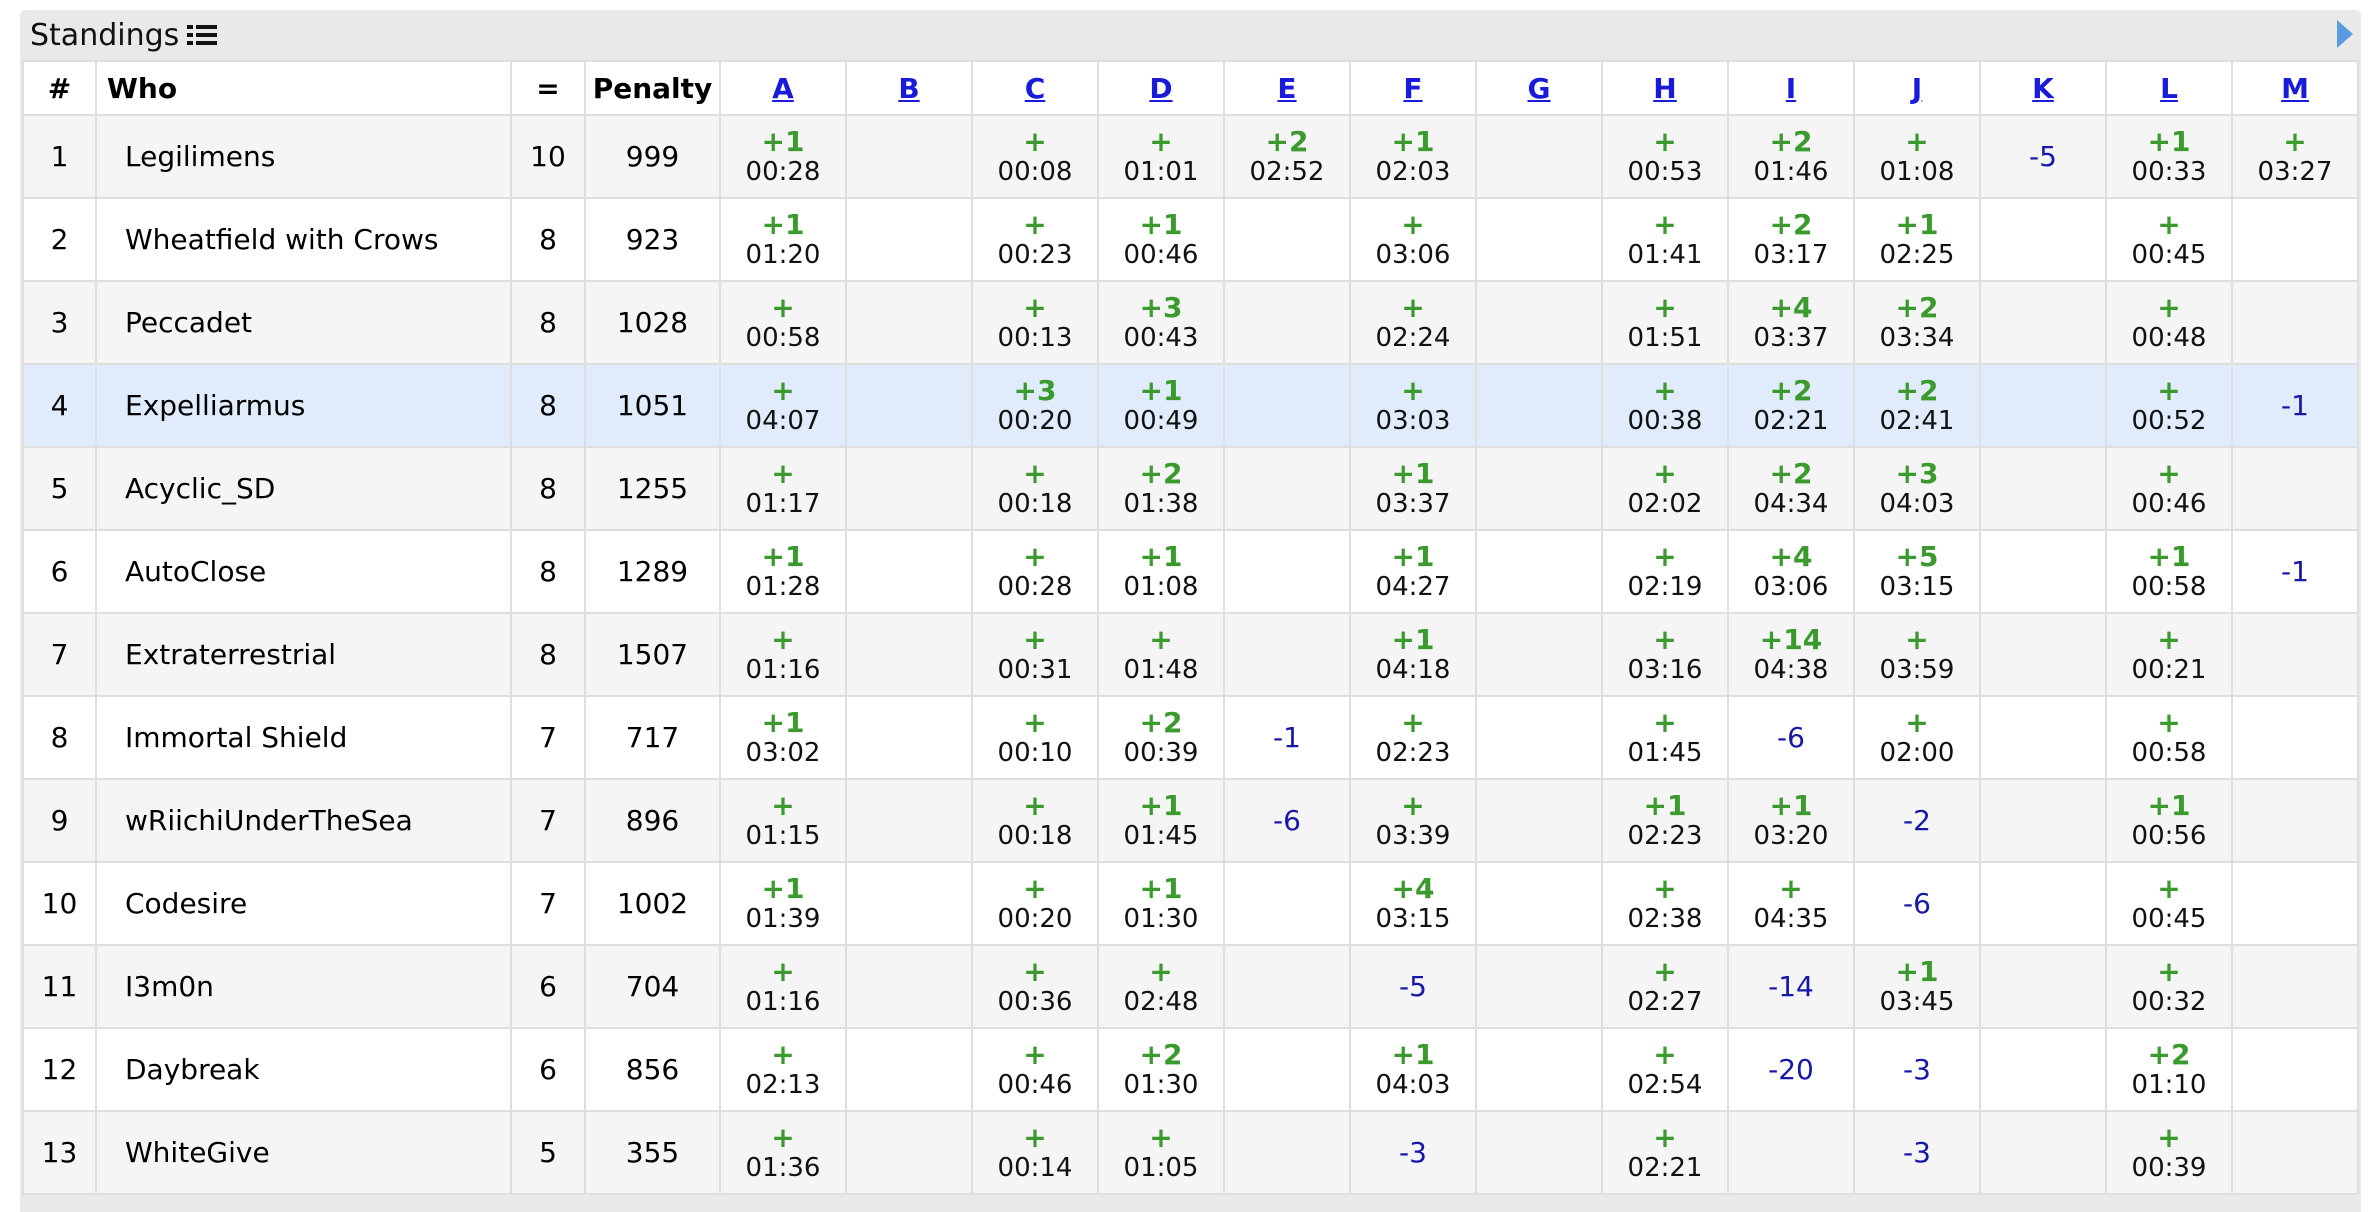 This screenshot has width=2372, height=1212. What do you see at coordinates (2295, 405) in the screenshot?
I see `rejected-attempts: -1` at bounding box center [2295, 405].